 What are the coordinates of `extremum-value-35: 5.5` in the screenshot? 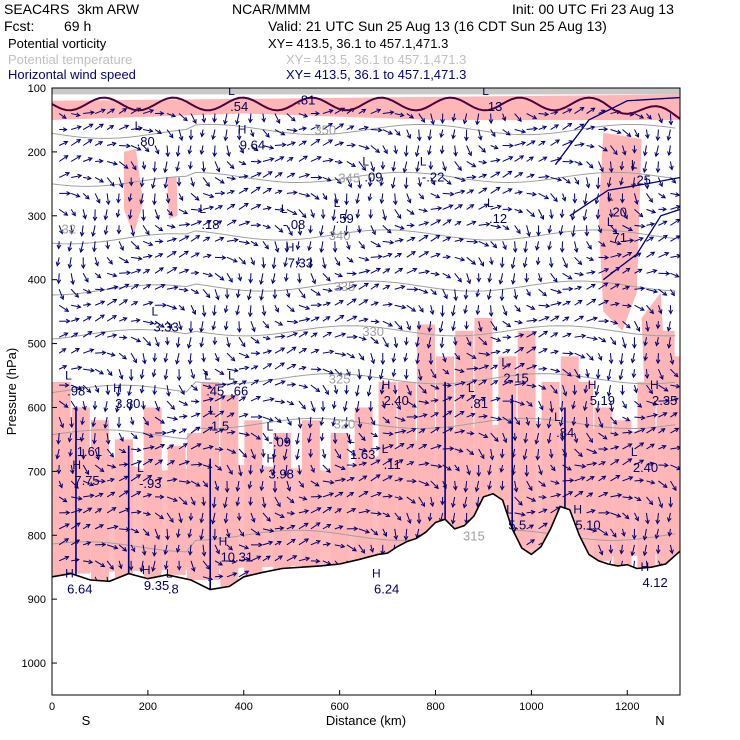 It's located at (517, 524).